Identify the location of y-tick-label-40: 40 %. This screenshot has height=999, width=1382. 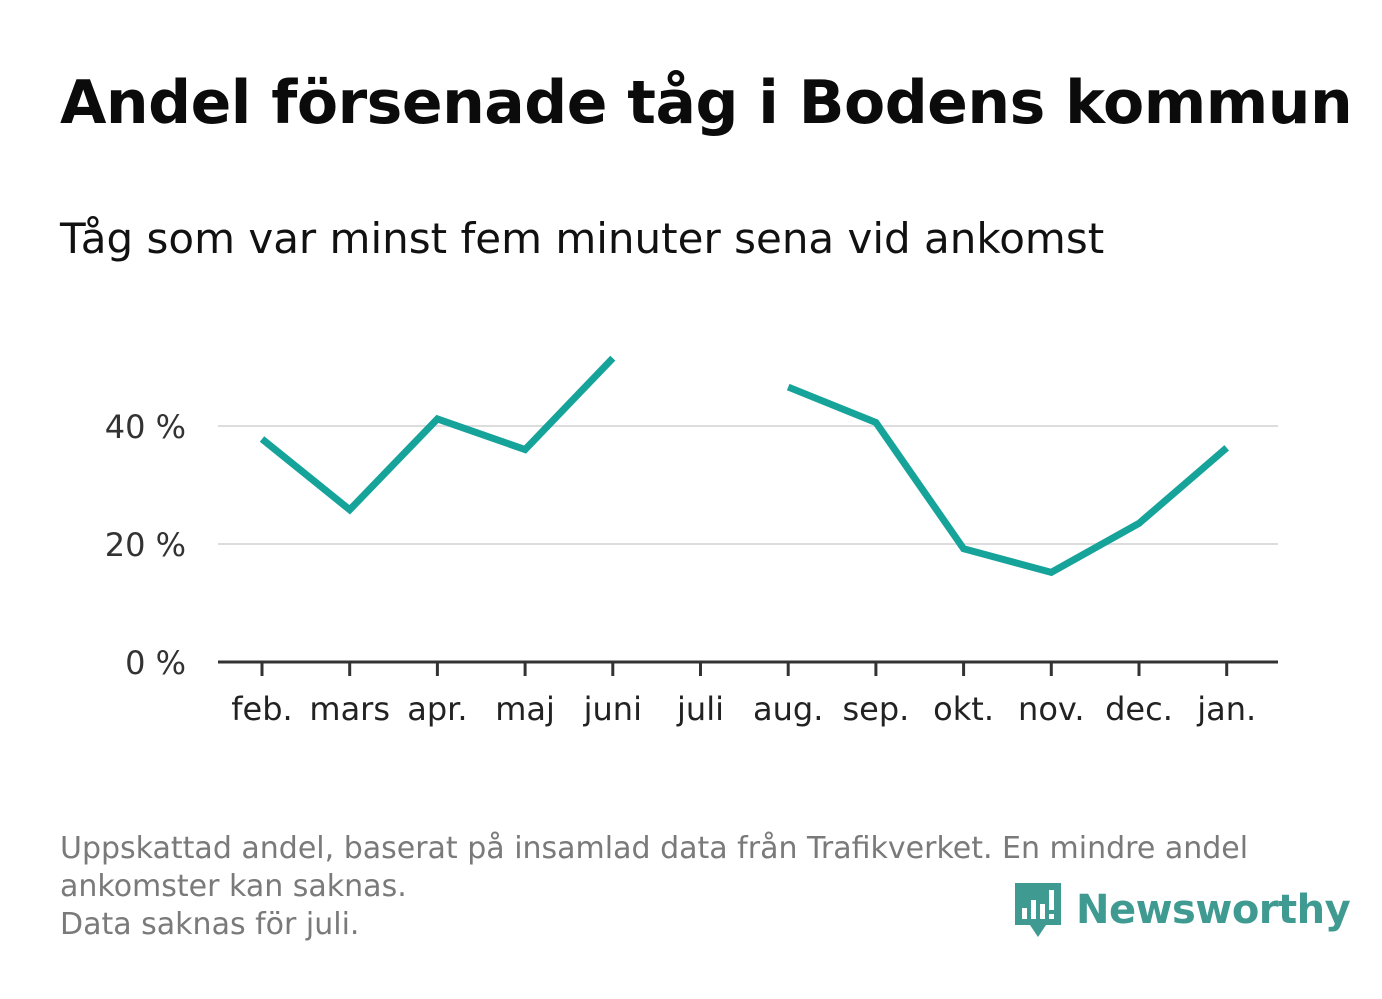
(145, 427).